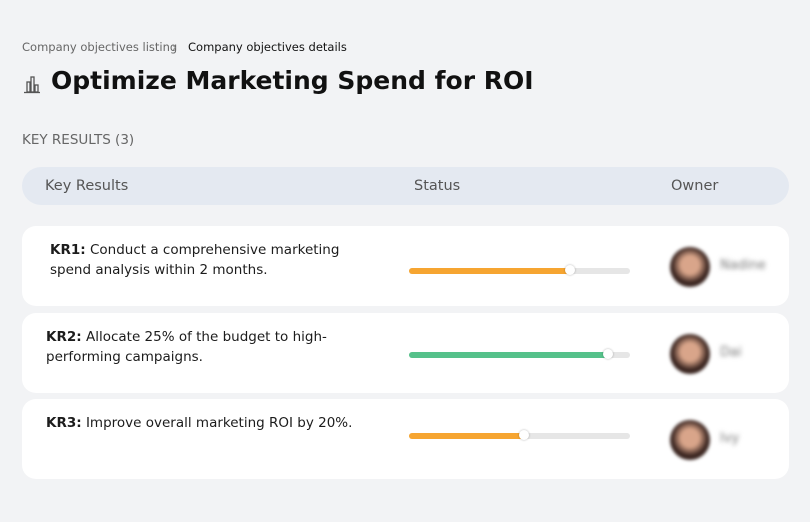  Describe the element at coordinates (78, 140) in the screenshot. I see `section-label: KEY RESULTS (3)` at that location.